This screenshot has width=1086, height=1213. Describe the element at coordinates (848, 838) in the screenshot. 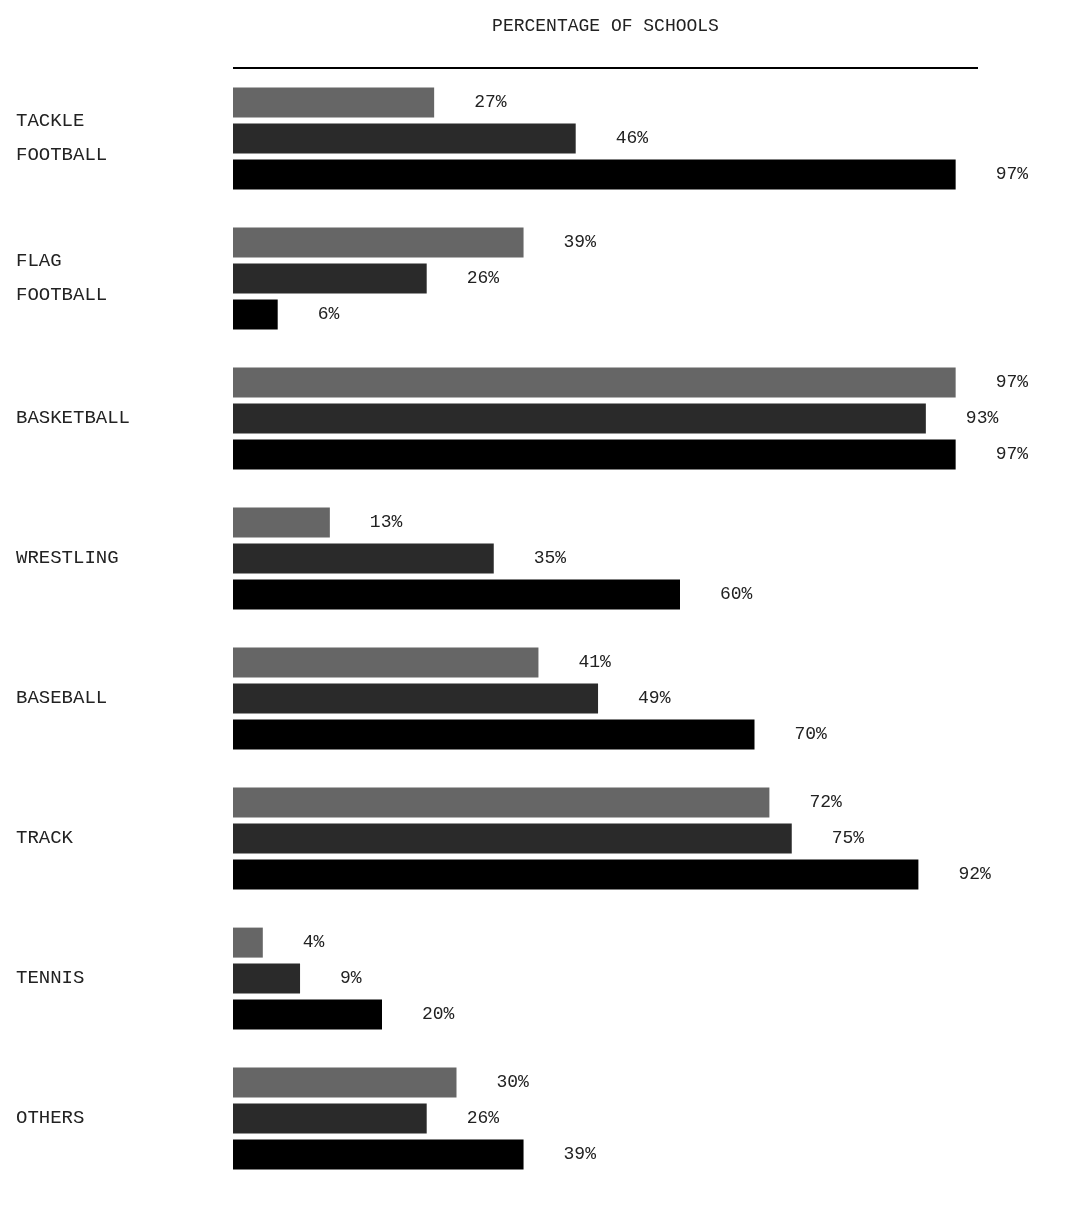

I see `data-label: 75%` at that location.